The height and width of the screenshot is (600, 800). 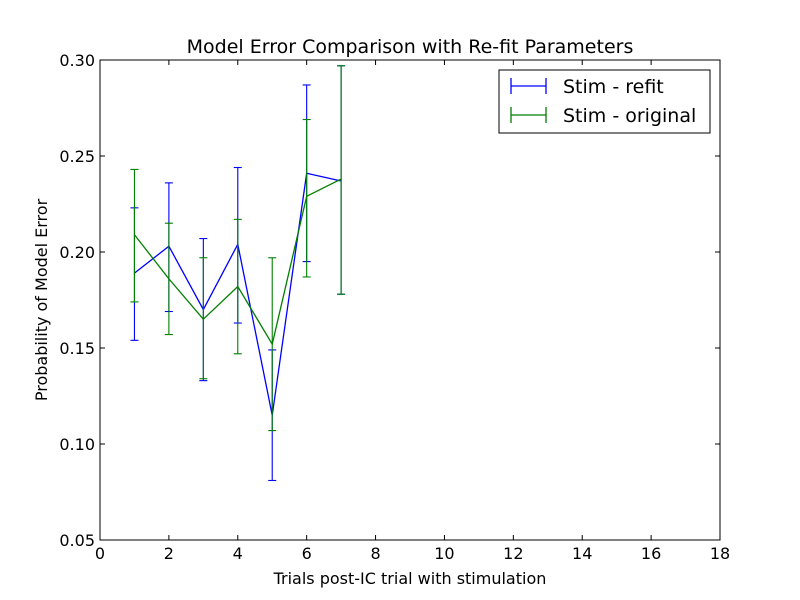 What do you see at coordinates (629, 116) in the screenshot?
I see `legend-label-stim-original: Stim - original` at bounding box center [629, 116].